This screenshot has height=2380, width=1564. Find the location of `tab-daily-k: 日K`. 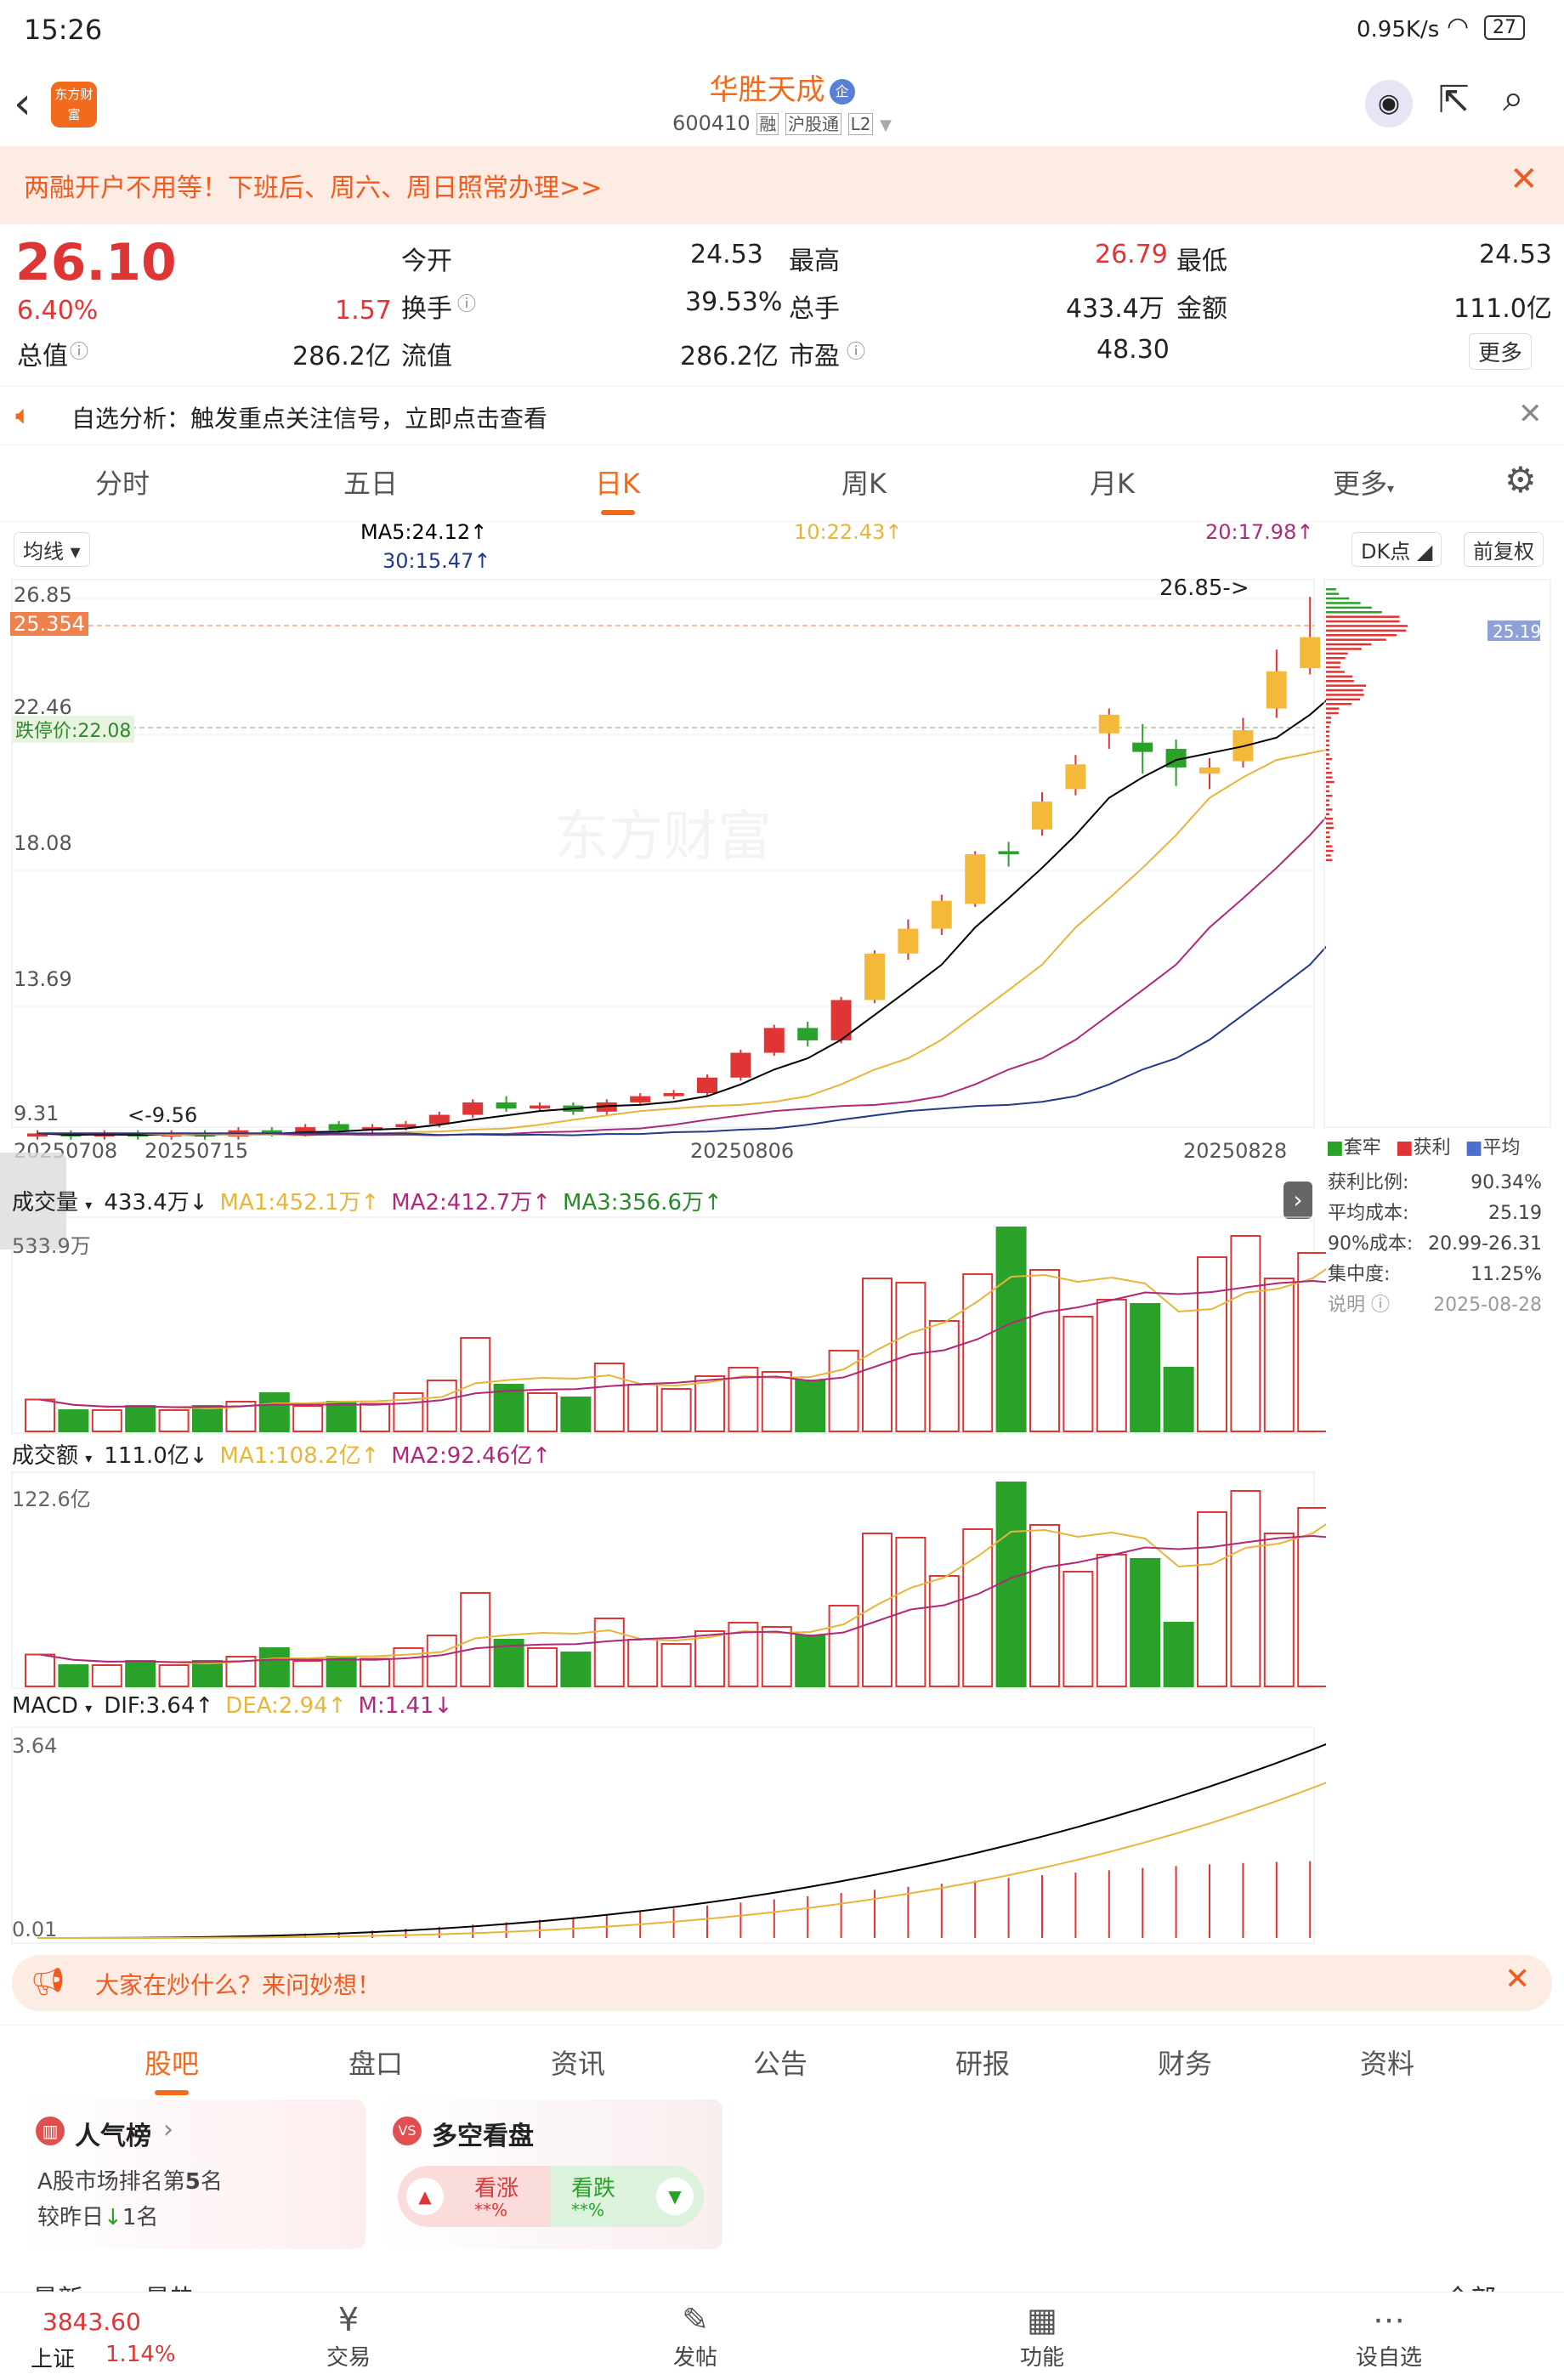

tab-daily-k: 日K is located at coordinates (617, 482).